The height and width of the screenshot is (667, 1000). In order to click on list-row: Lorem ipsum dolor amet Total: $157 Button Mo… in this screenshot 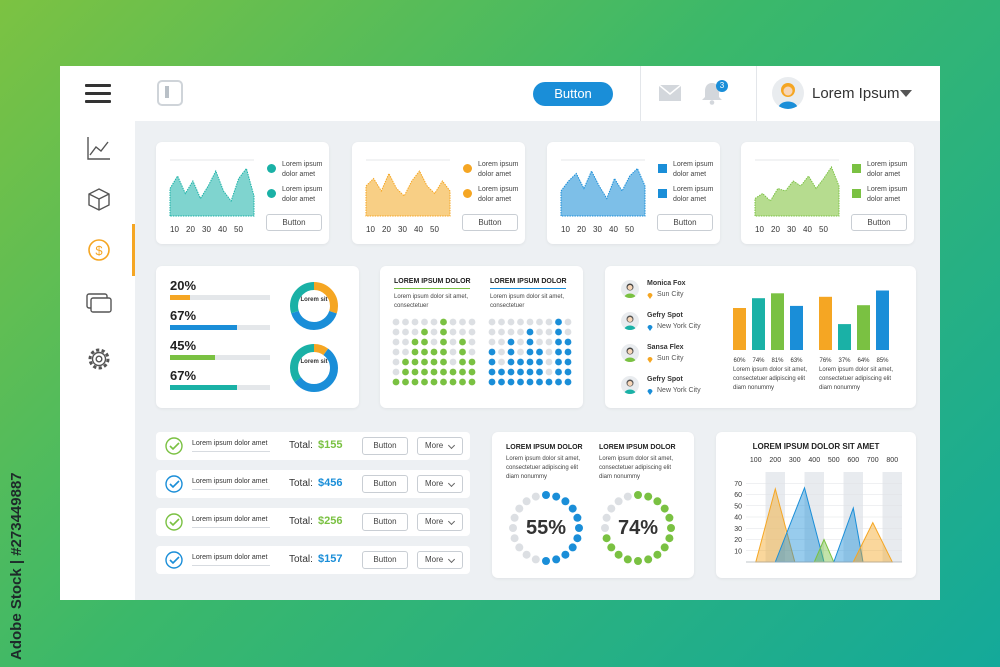, I will do `click(313, 560)`.